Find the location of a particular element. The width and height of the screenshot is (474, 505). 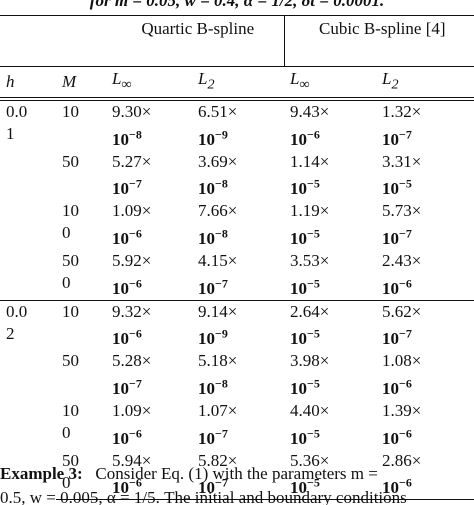

m-cell: 50 is located at coordinates (81, 176).